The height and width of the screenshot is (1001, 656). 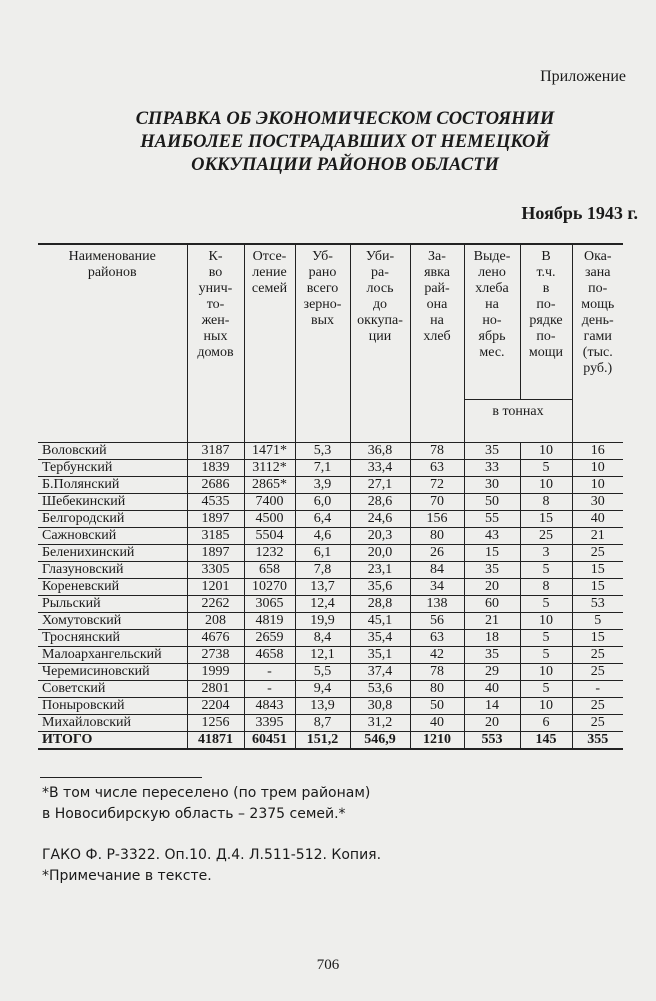 I want to click on column-header: За-явка рай-она на хлеб, so click(x=437, y=343).